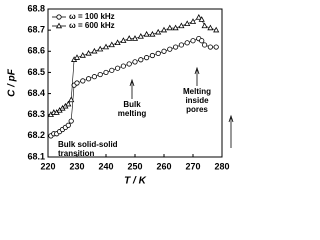  Describe the element at coordinates (88, 144) in the screenshot. I see `annotation: Bulk solid-solid` at that location.